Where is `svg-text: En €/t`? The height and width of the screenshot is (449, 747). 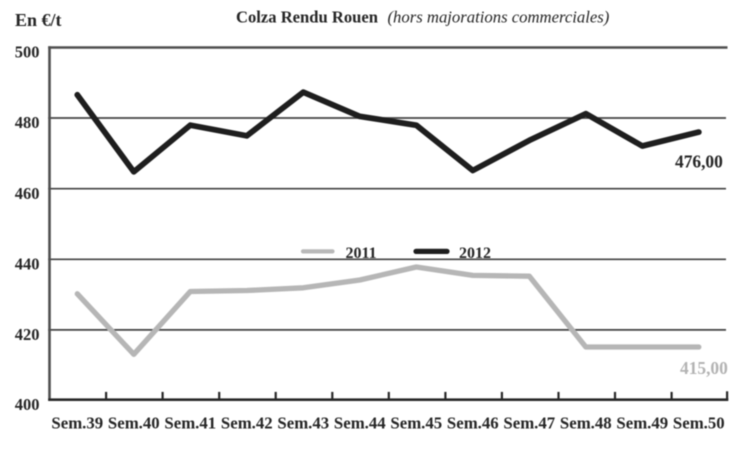
svg-text: En €/t is located at coordinates (38, 20).